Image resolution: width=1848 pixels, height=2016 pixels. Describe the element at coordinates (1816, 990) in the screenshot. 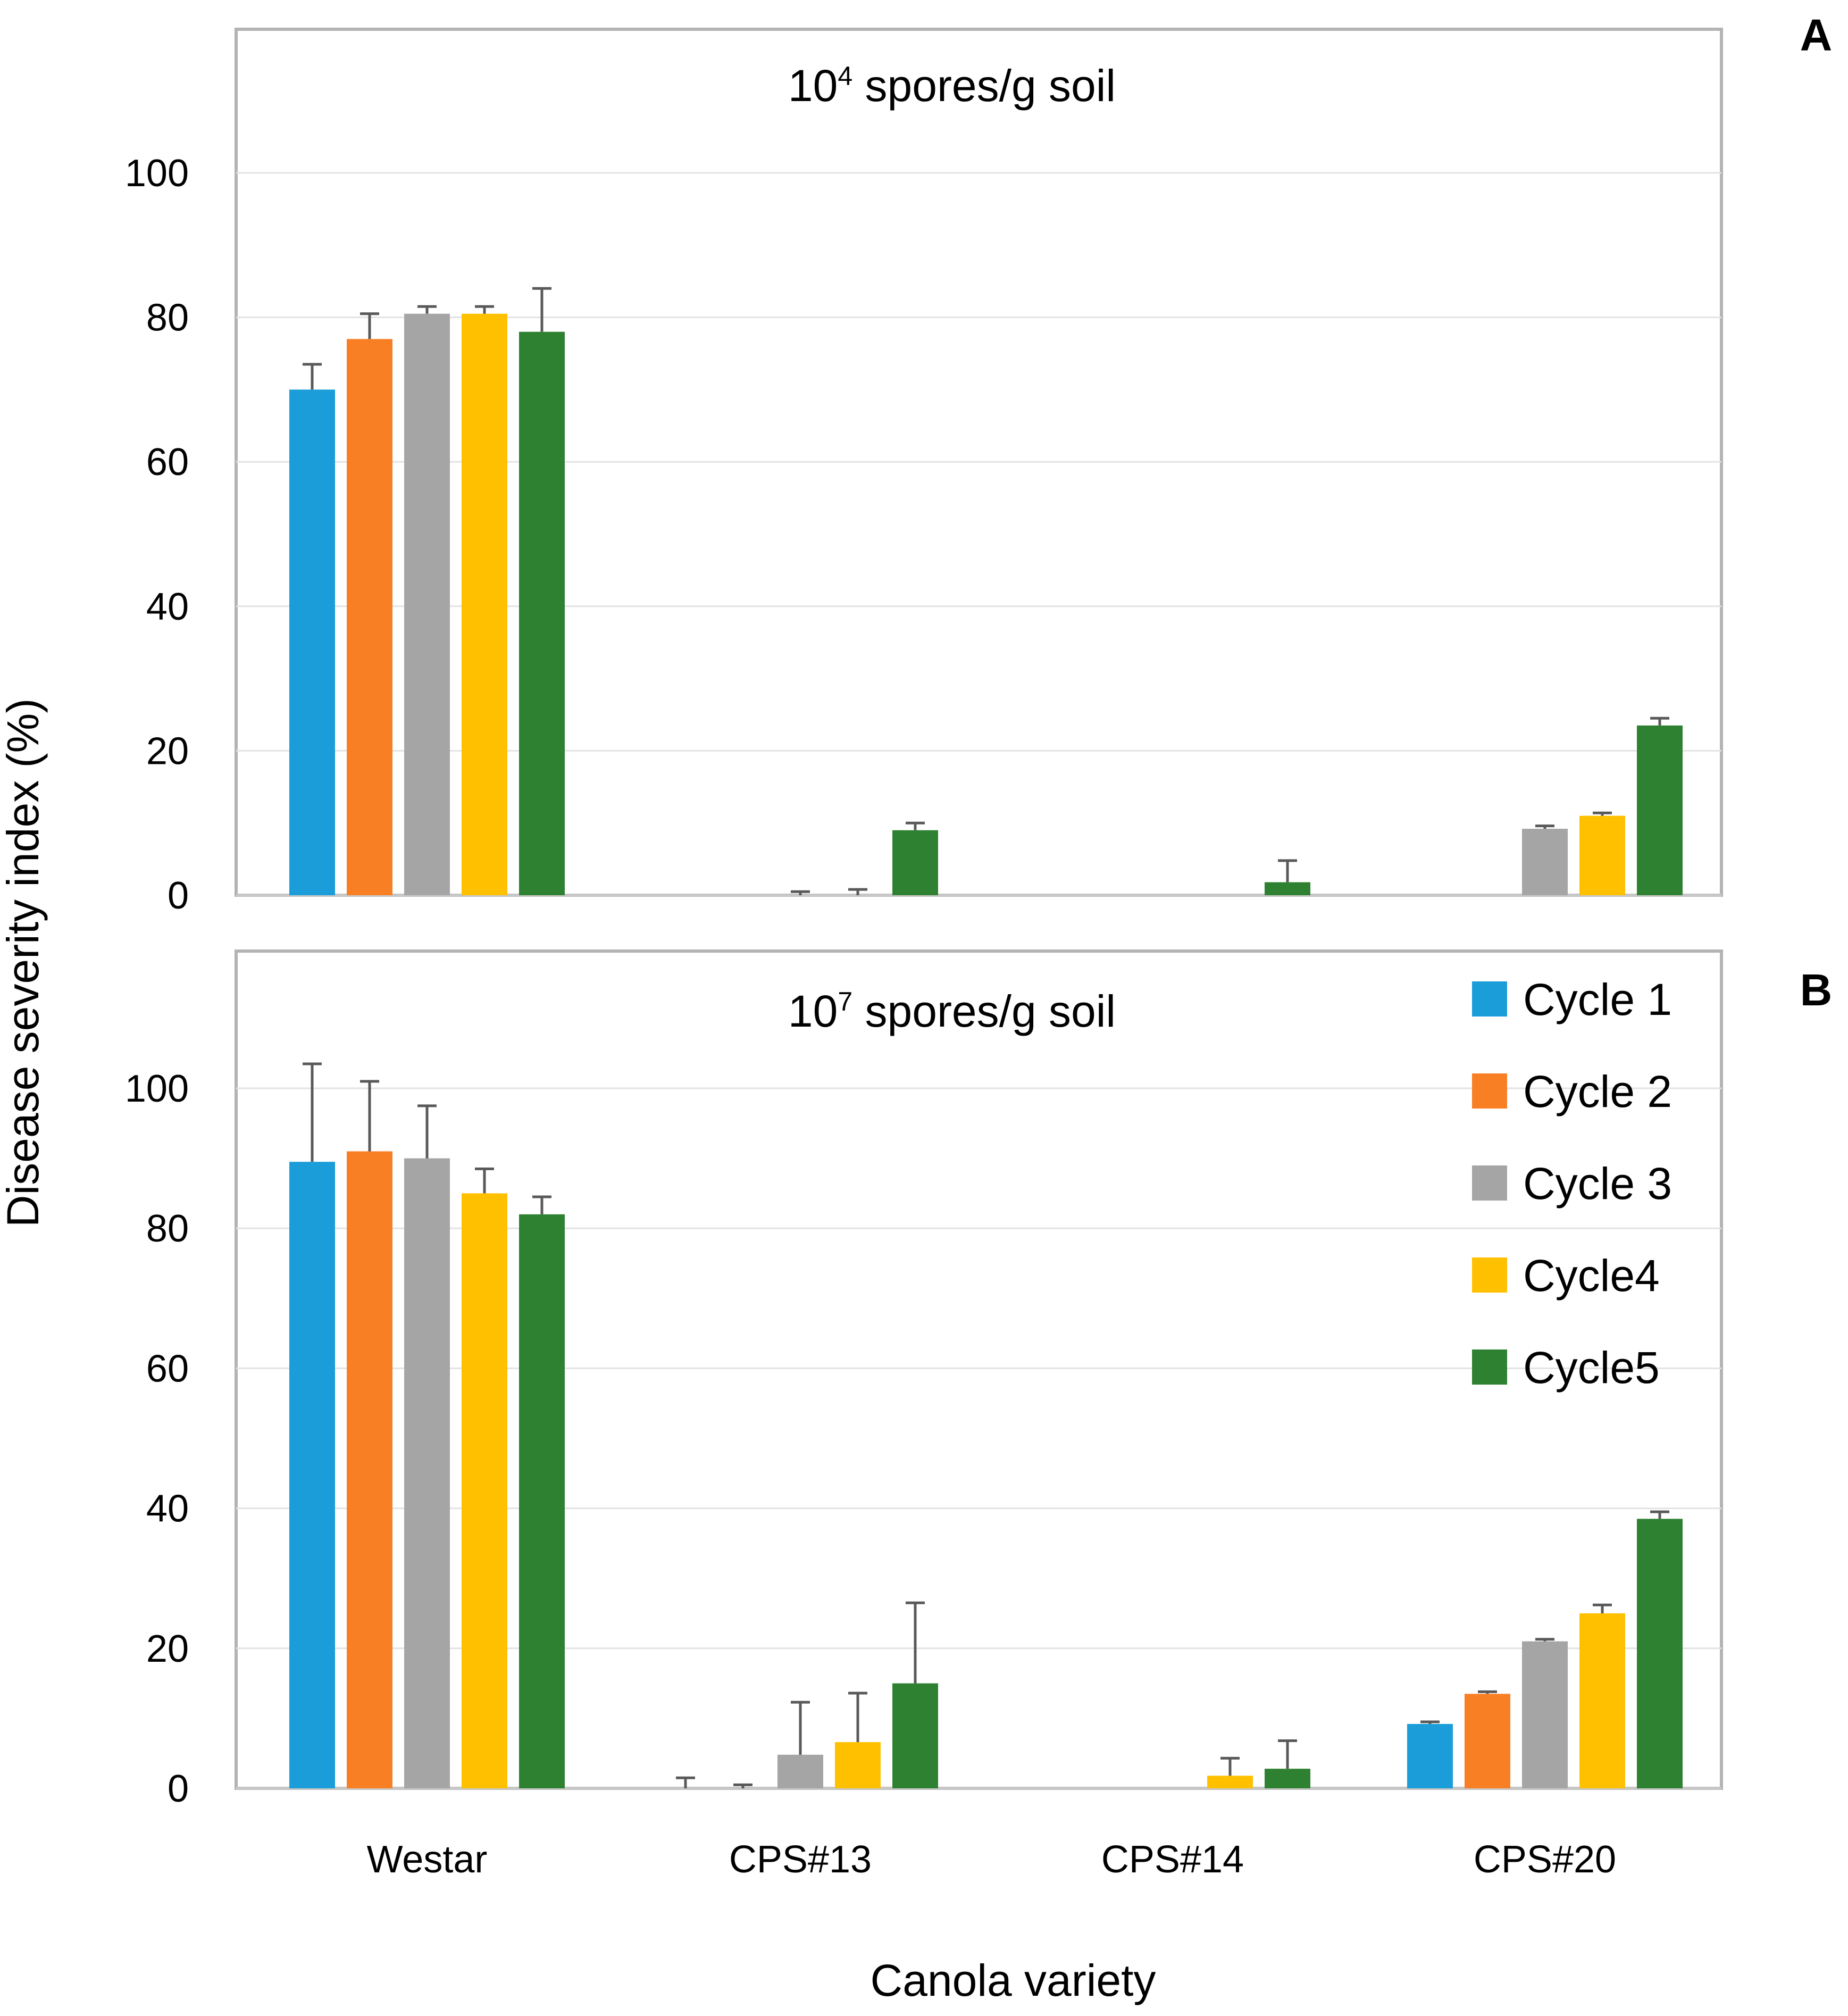

I see `panel-letter: B` at that location.